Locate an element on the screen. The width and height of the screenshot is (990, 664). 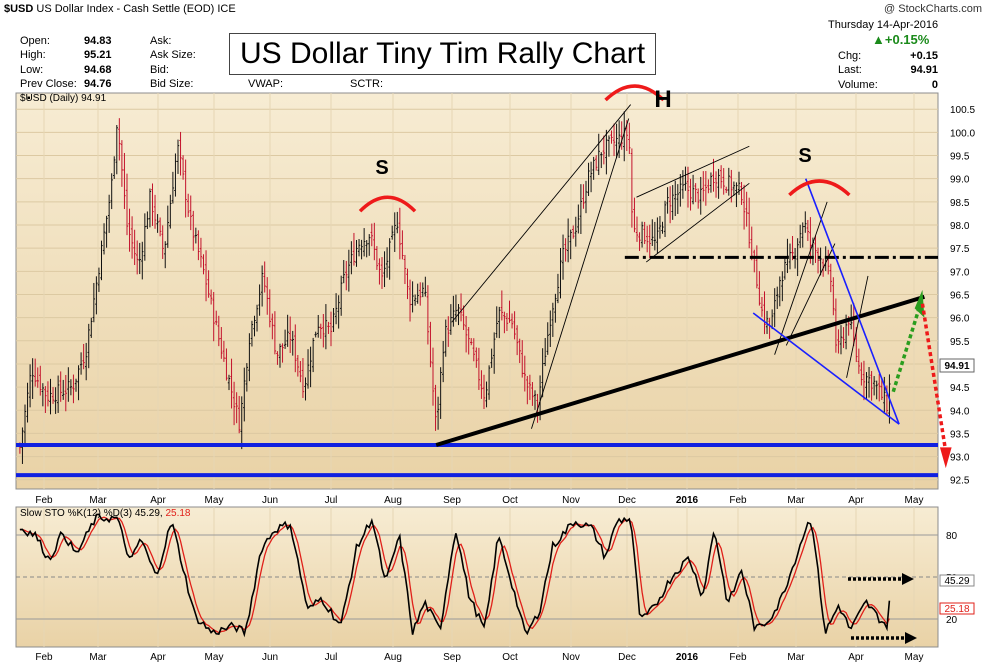
stochastic-x-tick: Nov is located at coordinates (571, 657).